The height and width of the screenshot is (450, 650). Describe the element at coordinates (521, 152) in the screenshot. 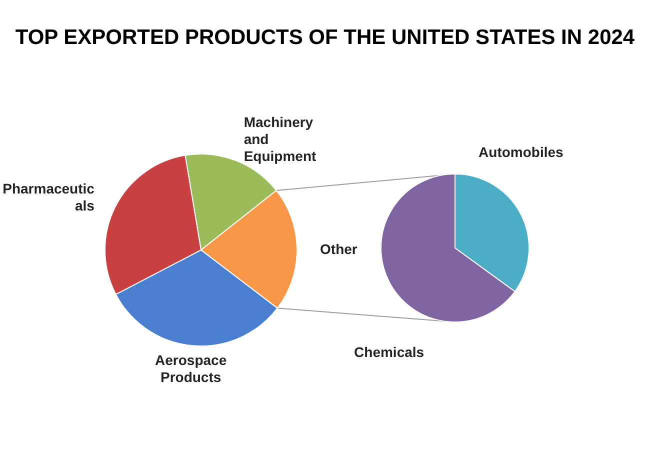

I see `slice-label: Automobiles` at that location.